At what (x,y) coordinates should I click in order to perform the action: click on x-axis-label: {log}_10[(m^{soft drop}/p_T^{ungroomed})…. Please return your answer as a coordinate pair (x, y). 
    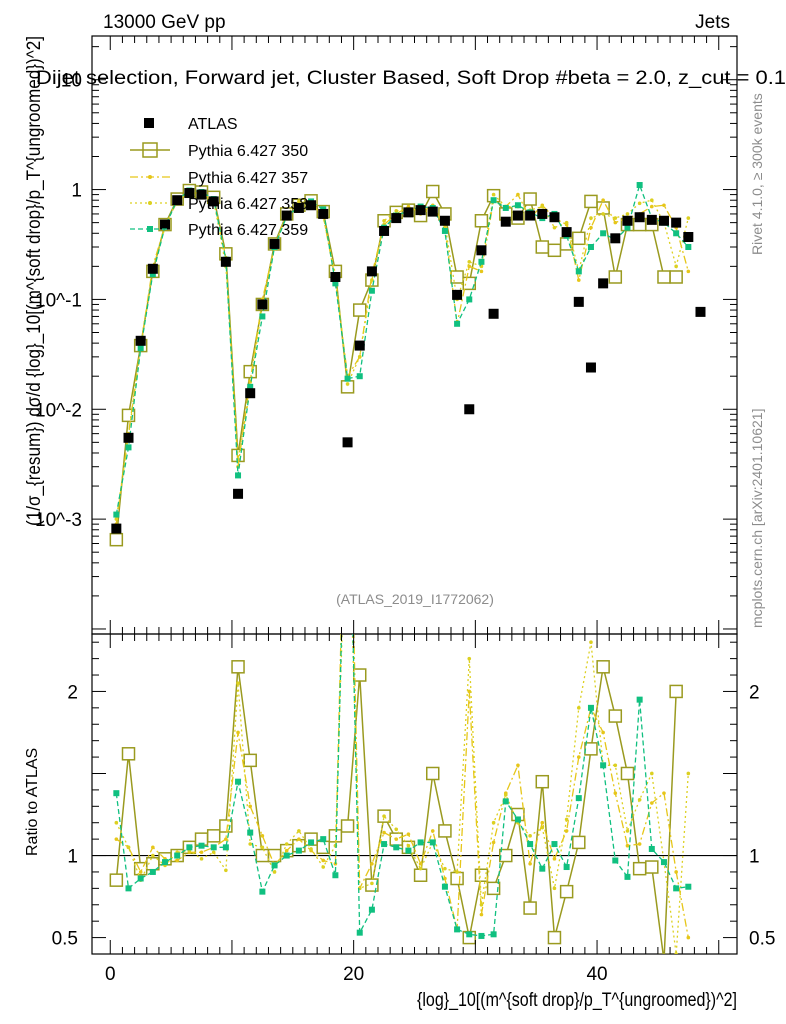
    Looking at the image, I should click on (577, 1000).